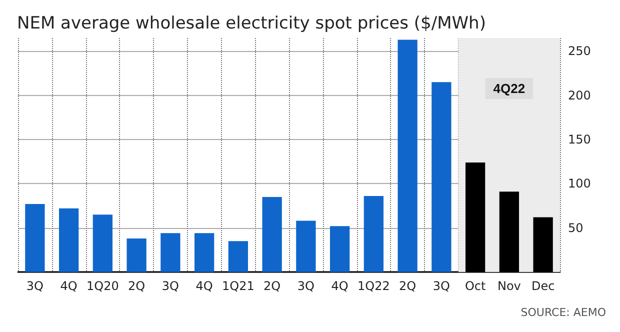 This screenshot has height=332, width=620. I want to click on source-note: SOURCE: AEMO, so click(563, 312).